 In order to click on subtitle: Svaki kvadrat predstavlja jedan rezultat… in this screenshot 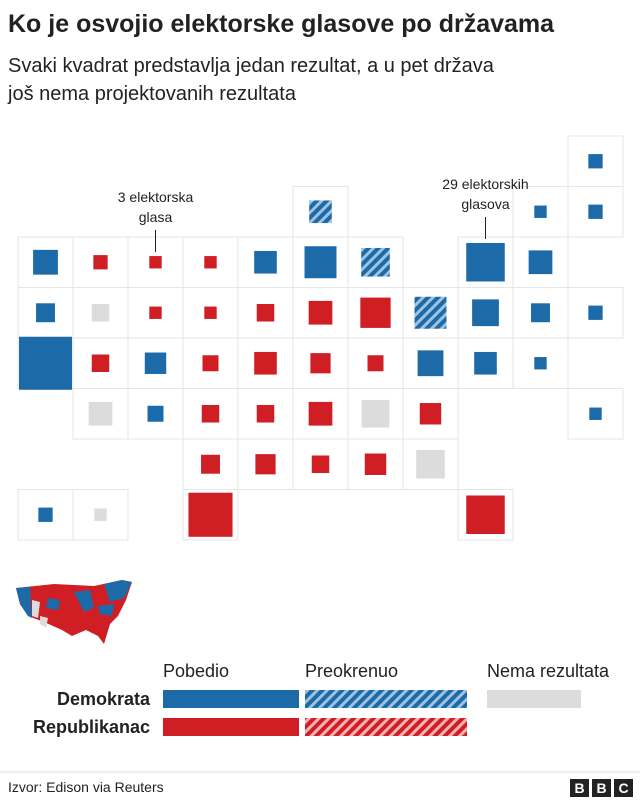, I will do `click(251, 66)`.